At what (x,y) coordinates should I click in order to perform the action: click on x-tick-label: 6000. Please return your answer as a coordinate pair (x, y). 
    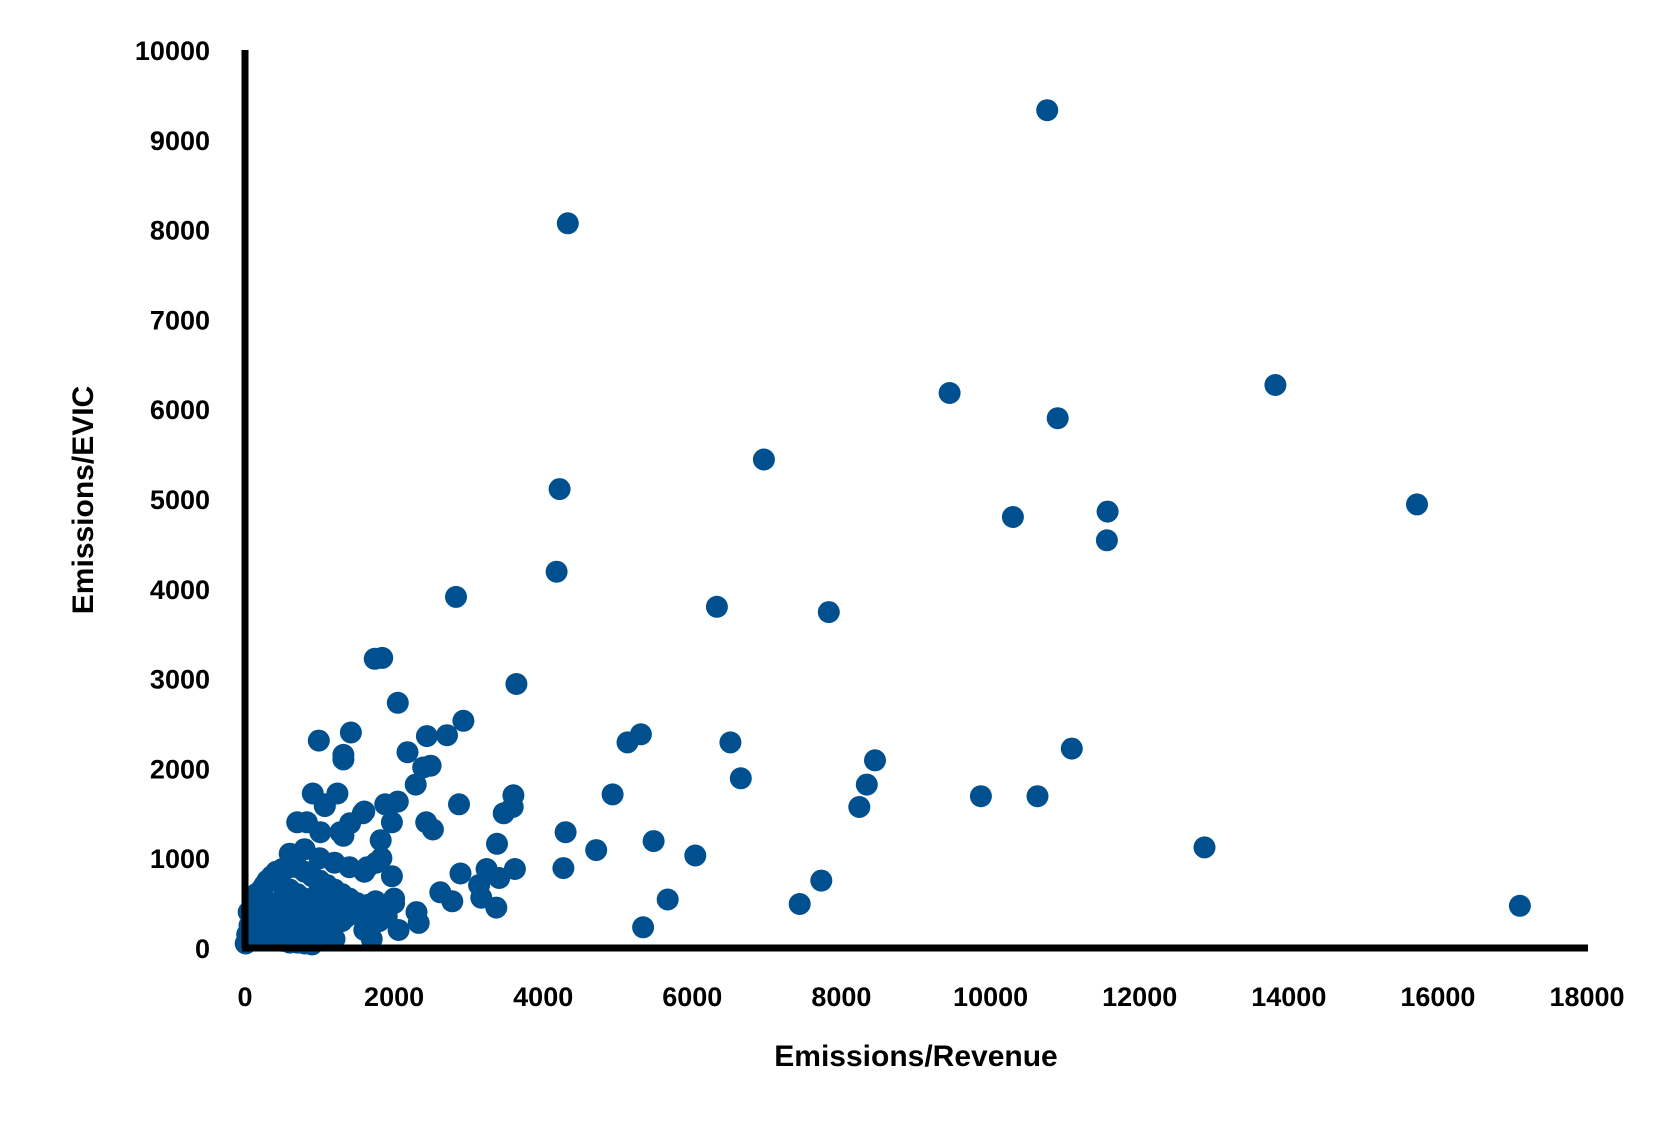
    Looking at the image, I should click on (692, 997).